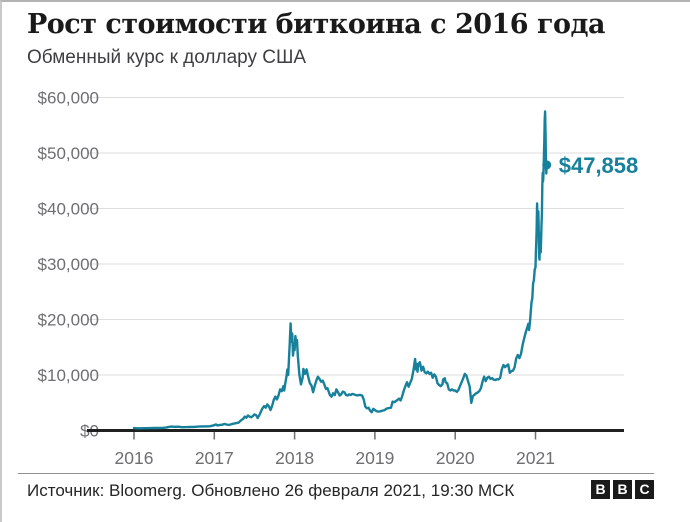  What do you see at coordinates (294, 458) in the screenshot?
I see `x-axis-label: 2018` at bounding box center [294, 458].